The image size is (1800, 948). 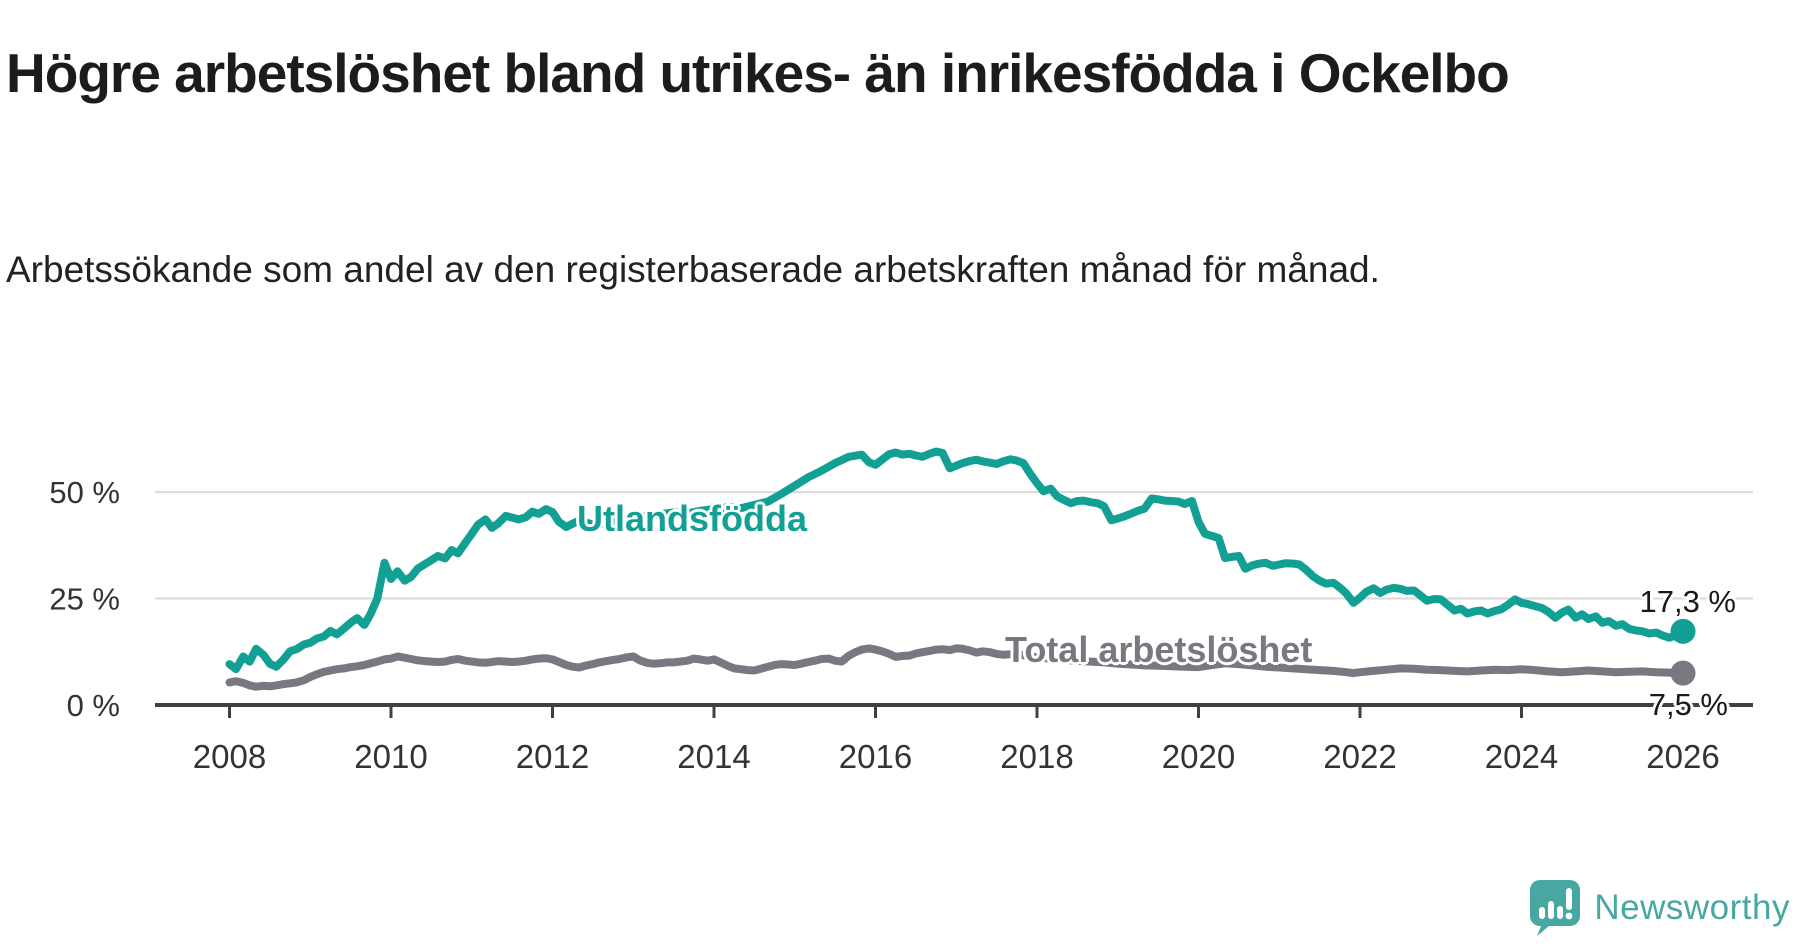 I want to click on newsworthy-logo-icon, so click(x=1555, y=908).